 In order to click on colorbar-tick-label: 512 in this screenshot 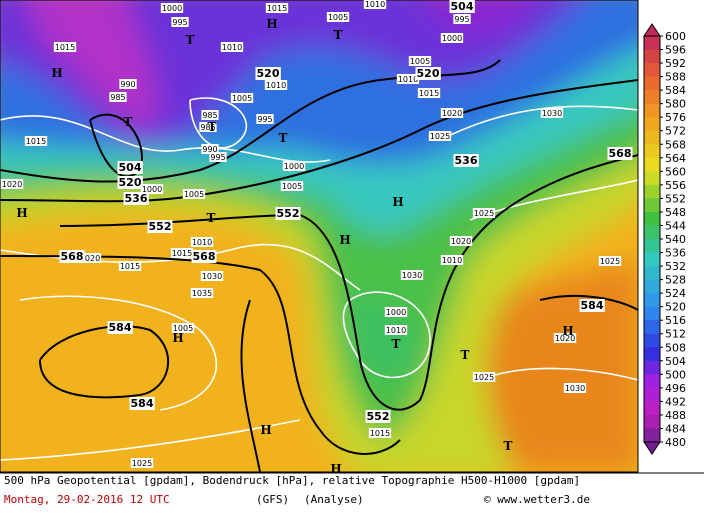, I will do `click(675, 334)`.